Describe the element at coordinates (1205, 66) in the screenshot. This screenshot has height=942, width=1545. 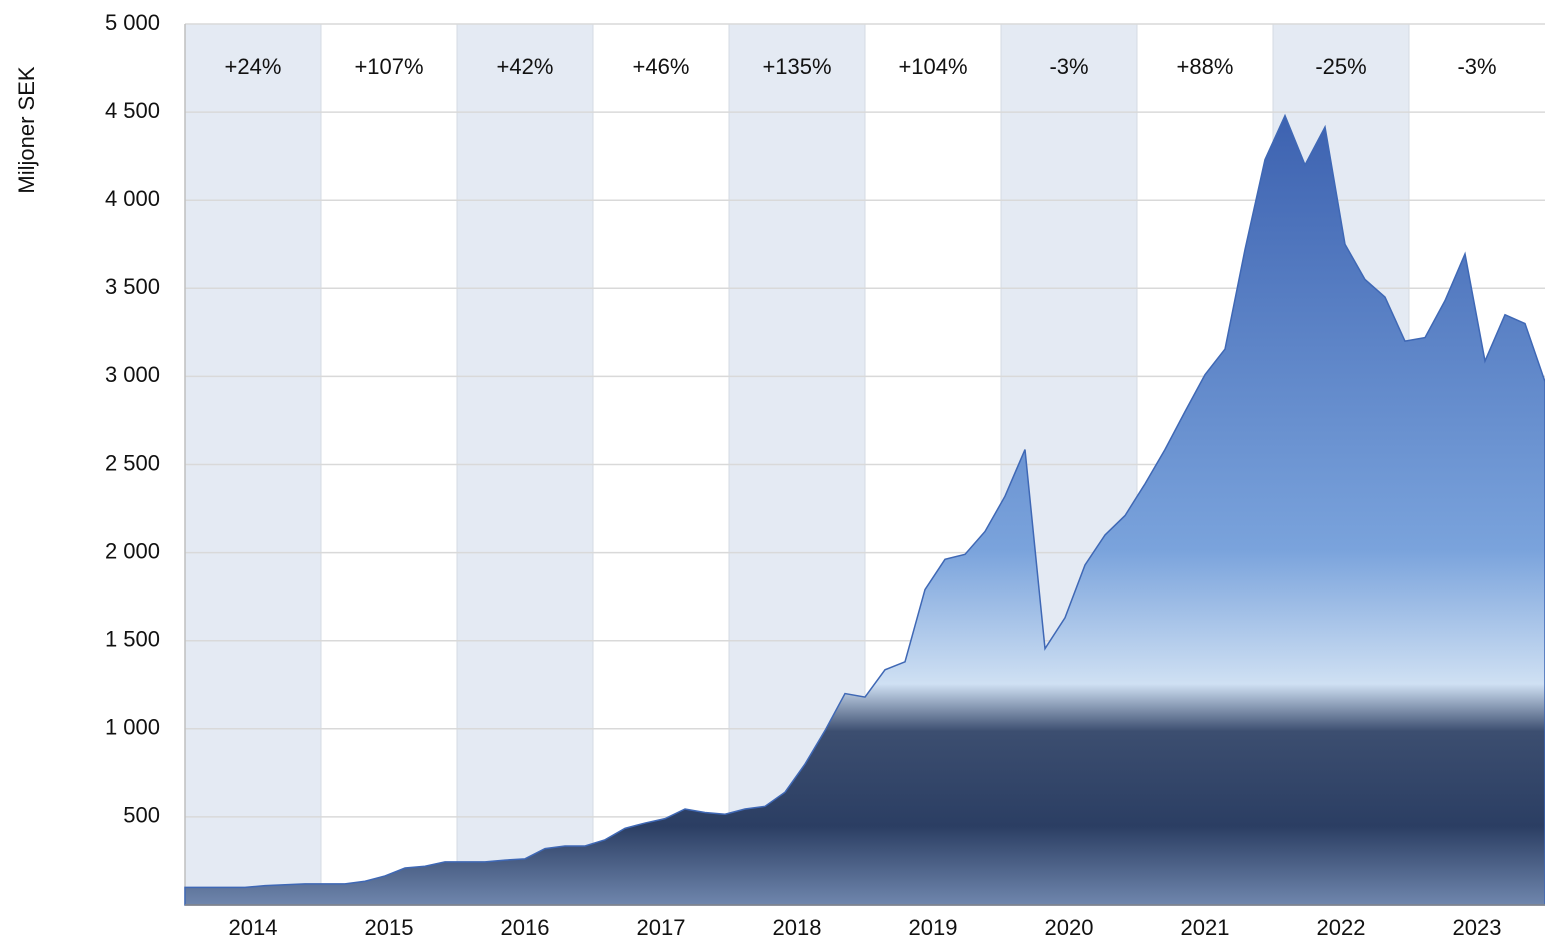
I see `change-annotation: +88%` at that location.